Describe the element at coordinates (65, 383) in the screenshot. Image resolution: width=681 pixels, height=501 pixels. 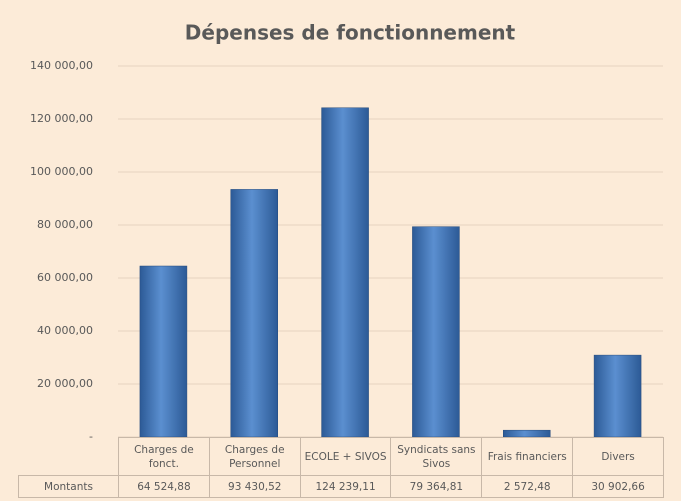
I see `y-tick-label: 20 000,00` at that location.